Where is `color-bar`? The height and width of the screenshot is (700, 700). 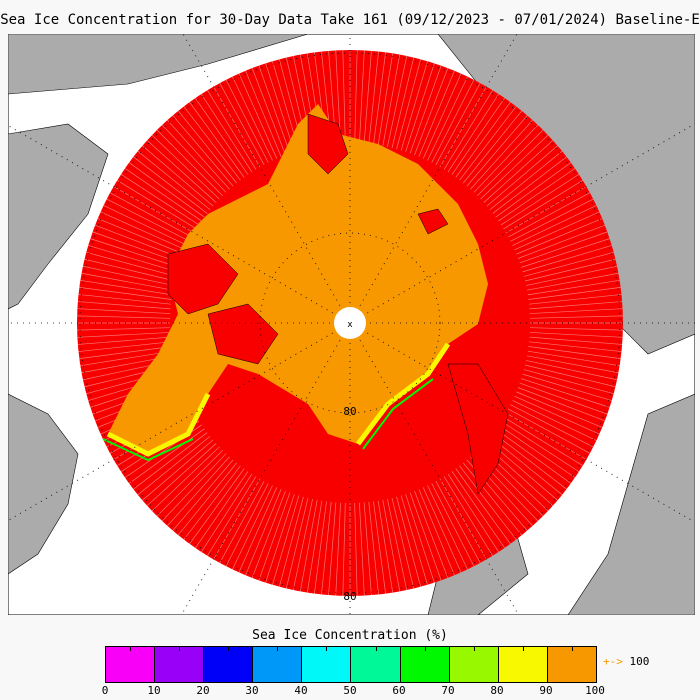 color-bar is located at coordinates (351, 664).